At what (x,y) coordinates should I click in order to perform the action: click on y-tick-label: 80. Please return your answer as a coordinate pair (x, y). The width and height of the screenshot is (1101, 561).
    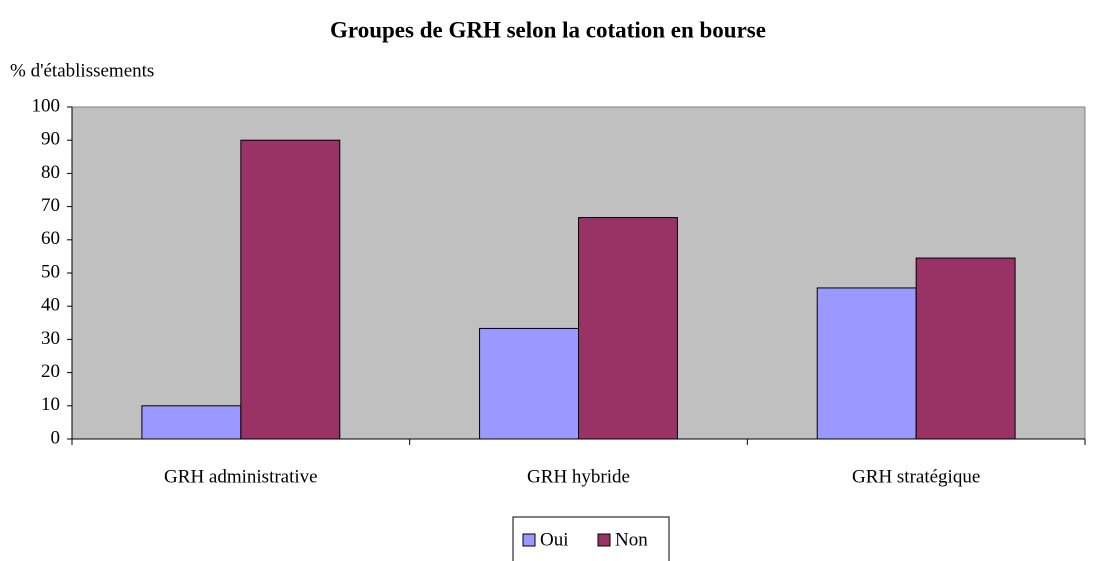
    Looking at the image, I should click on (50, 172).